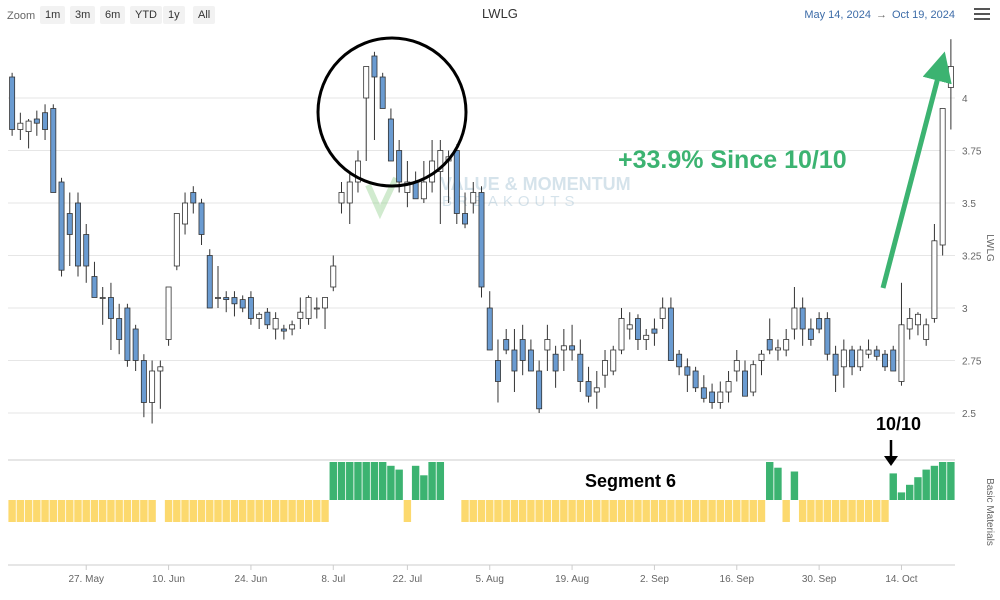 The image size is (1000, 600). I want to click on zoom-all-button: All, so click(204, 15).